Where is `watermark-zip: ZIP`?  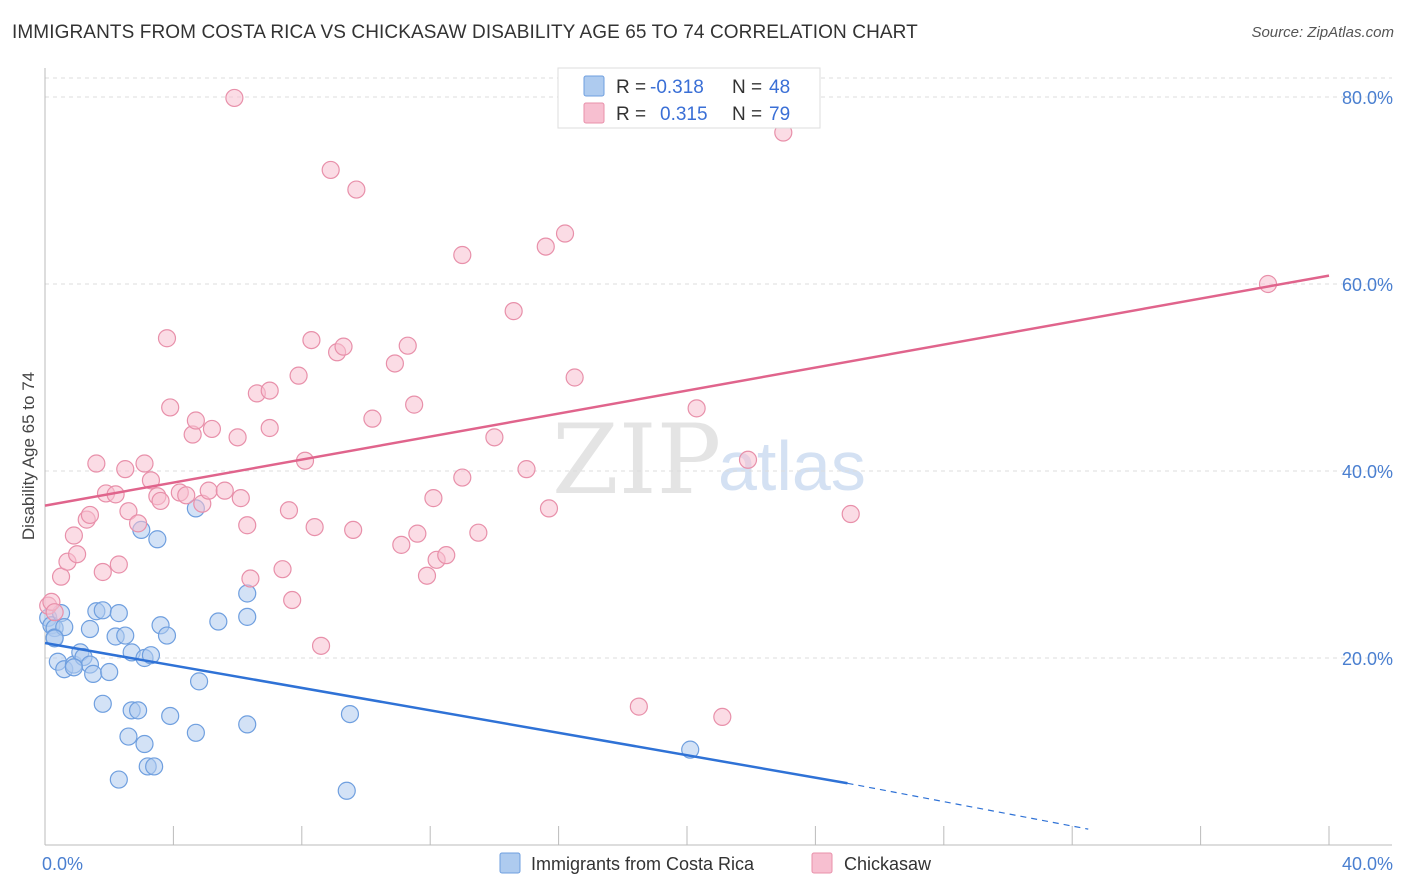 watermark-zip: ZIP is located at coordinates (636, 460).